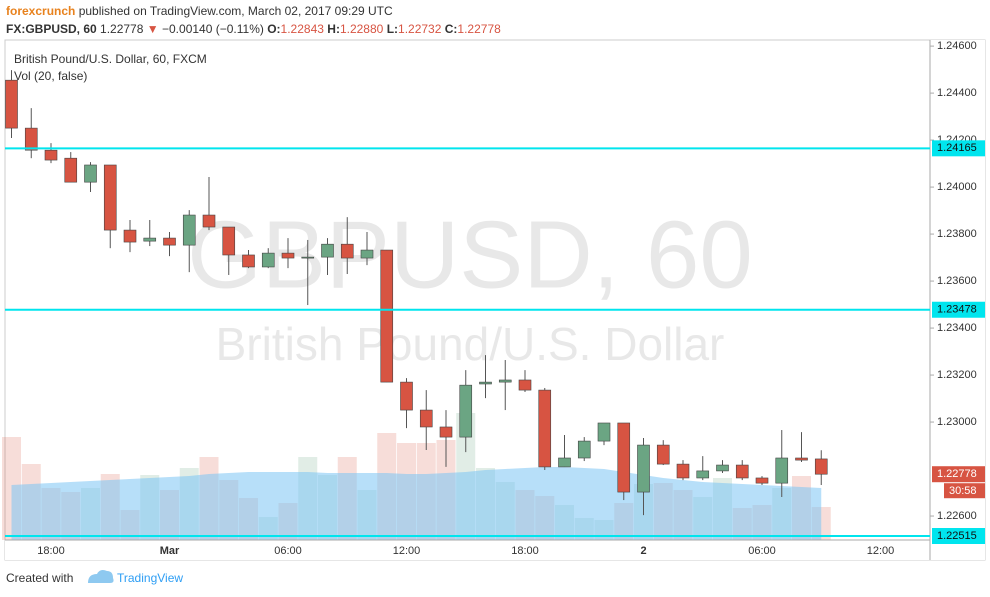 This screenshot has height=597, width=990. What do you see at coordinates (273, 29) in the screenshot?
I see `q-label: O:` at bounding box center [273, 29].